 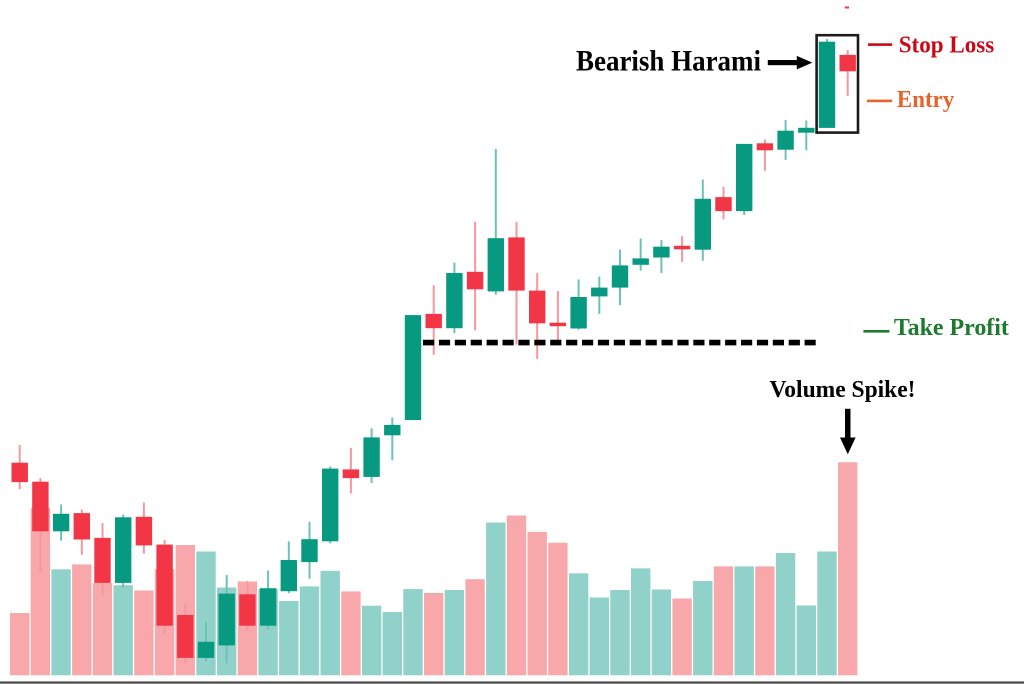 What do you see at coordinates (947, 46) in the screenshot?
I see `svg-text: Stop Loss` at bounding box center [947, 46].